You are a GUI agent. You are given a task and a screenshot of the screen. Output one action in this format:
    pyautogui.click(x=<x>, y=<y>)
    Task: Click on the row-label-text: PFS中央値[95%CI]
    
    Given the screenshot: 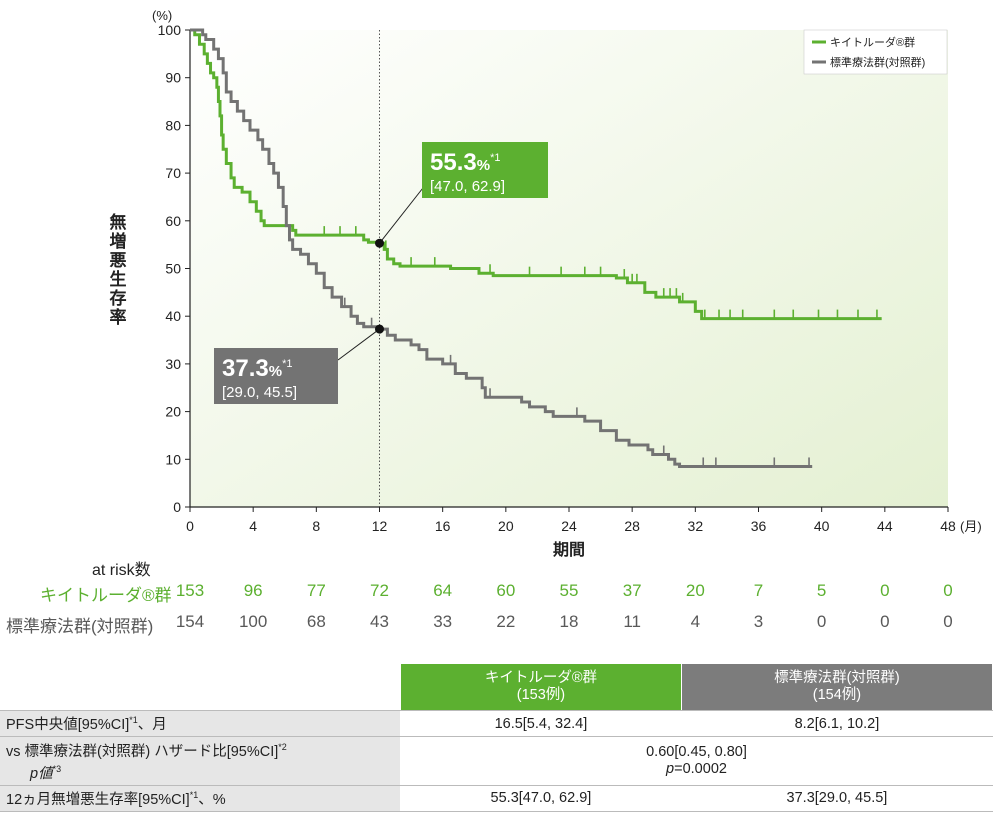 What is the action you would take?
    pyautogui.click(x=68, y=725)
    